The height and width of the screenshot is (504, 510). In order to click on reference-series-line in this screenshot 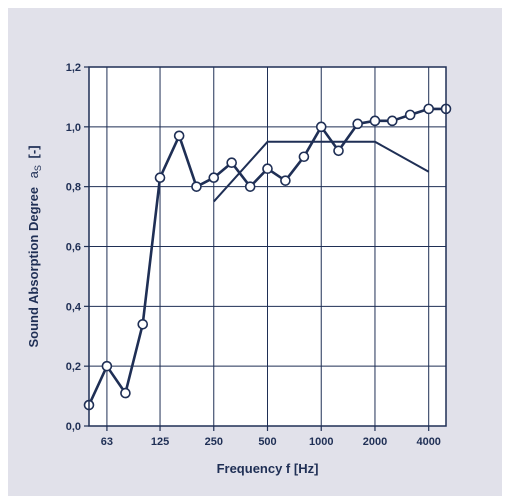, I will do `click(321, 171)`.